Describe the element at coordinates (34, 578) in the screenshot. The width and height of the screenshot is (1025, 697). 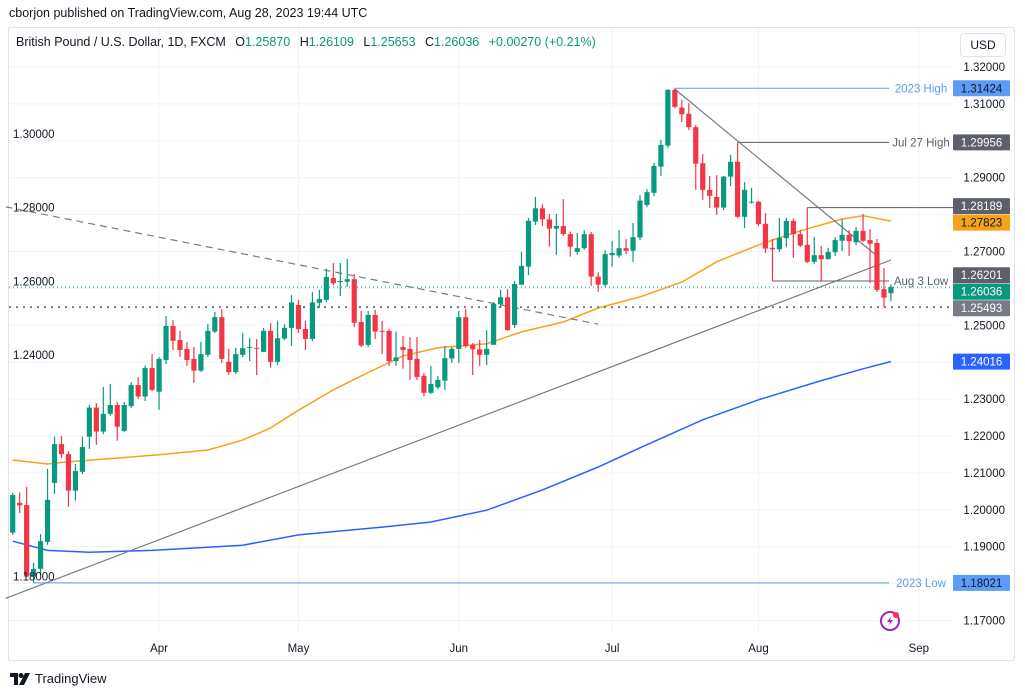
I see `price-tick-label: 1.18000` at that location.